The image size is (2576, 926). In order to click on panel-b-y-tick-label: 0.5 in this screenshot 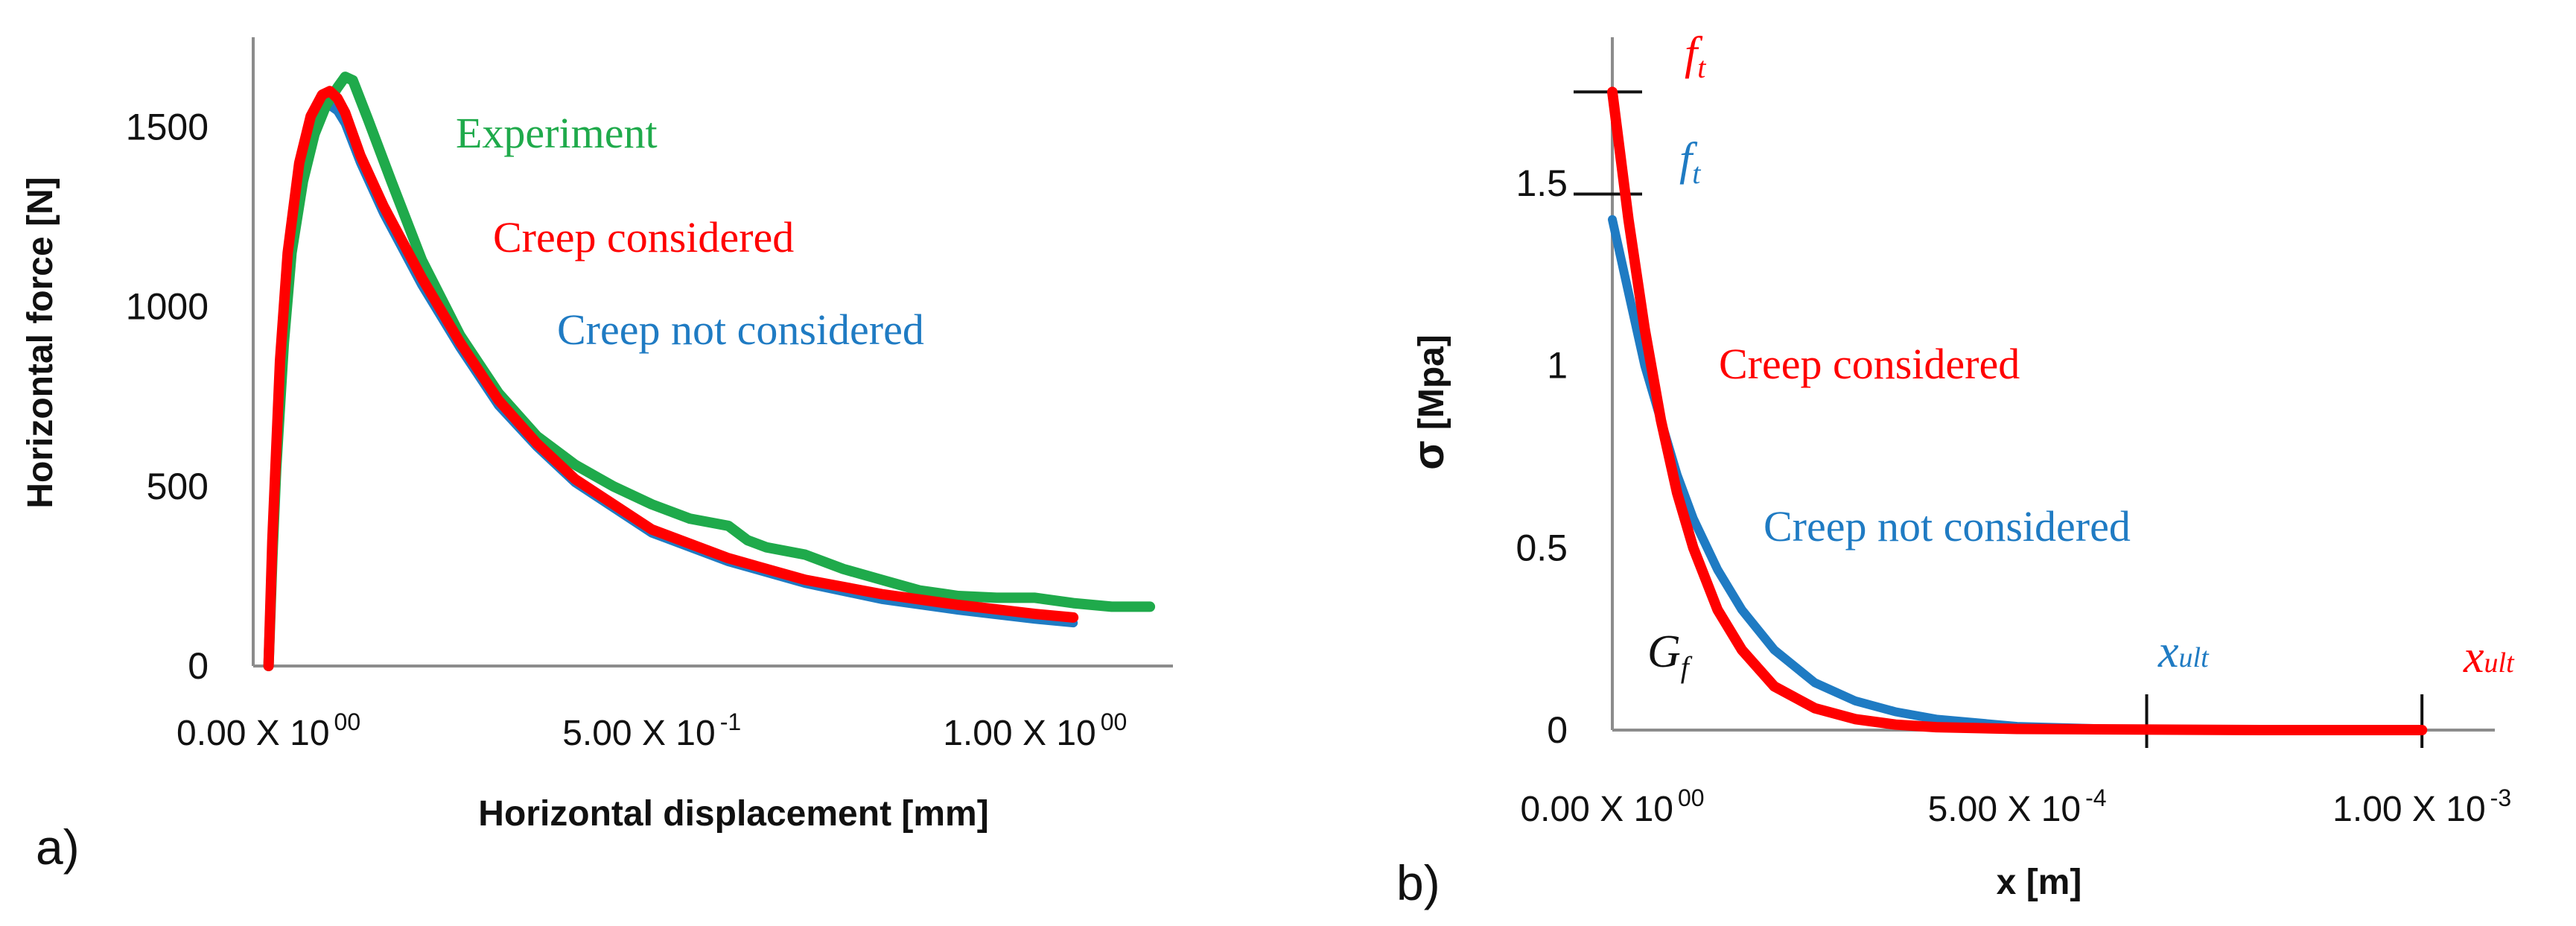, I will do `click(1542, 547)`.